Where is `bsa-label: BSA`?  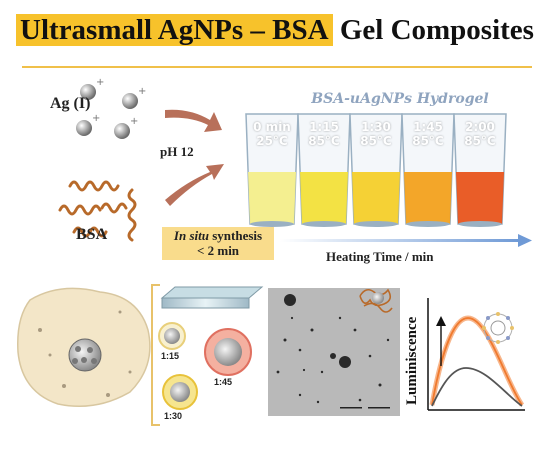 bsa-label: BSA is located at coordinates (92, 234).